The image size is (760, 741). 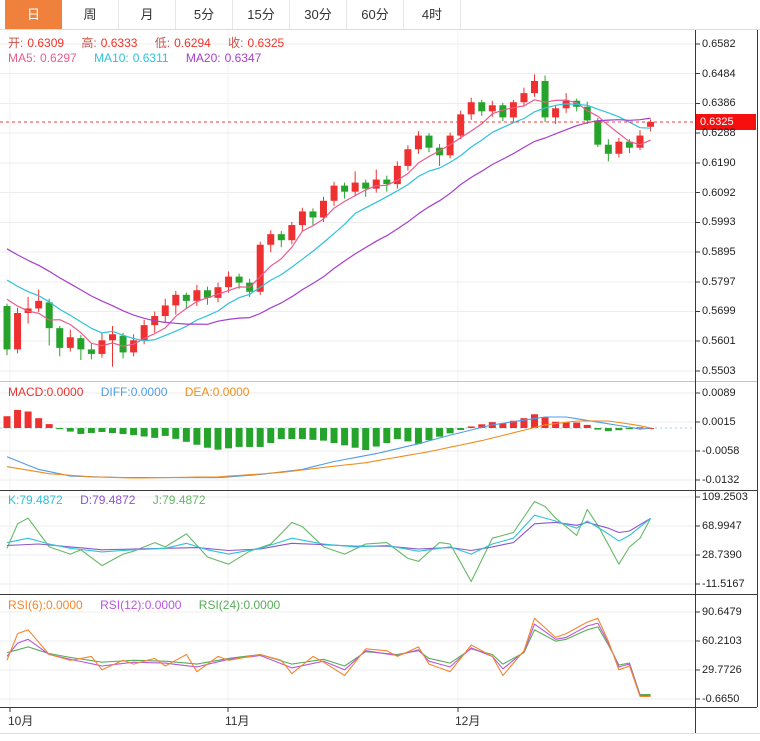 What do you see at coordinates (722, 526) in the screenshot?
I see `y-axis-label: 68.9947` at bounding box center [722, 526].